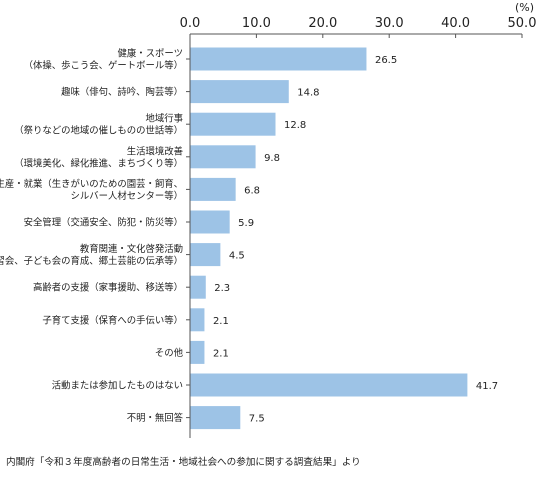 The image size is (540, 494). What do you see at coordinates (522, 23) in the screenshot?
I see `x-tick-label: 50.0` at bounding box center [522, 23].